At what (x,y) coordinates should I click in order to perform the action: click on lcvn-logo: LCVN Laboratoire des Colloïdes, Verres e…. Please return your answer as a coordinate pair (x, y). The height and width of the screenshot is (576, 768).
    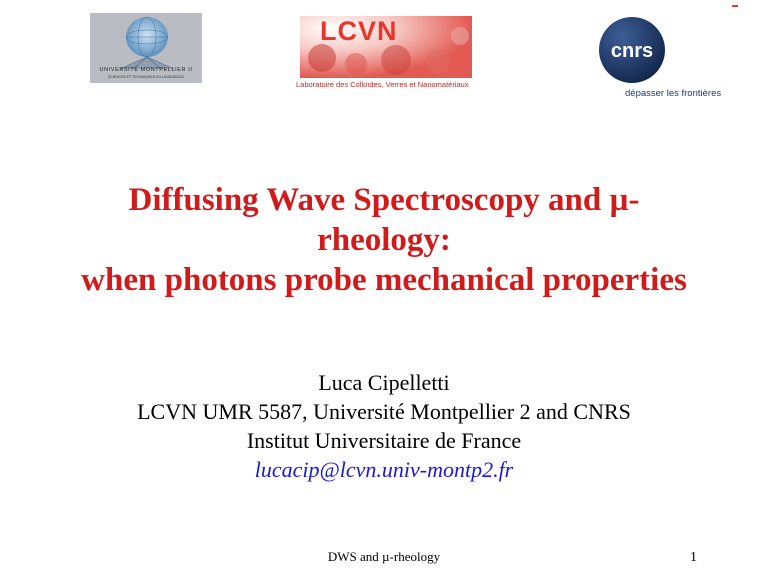
    Looking at the image, I should click on (386, 54).